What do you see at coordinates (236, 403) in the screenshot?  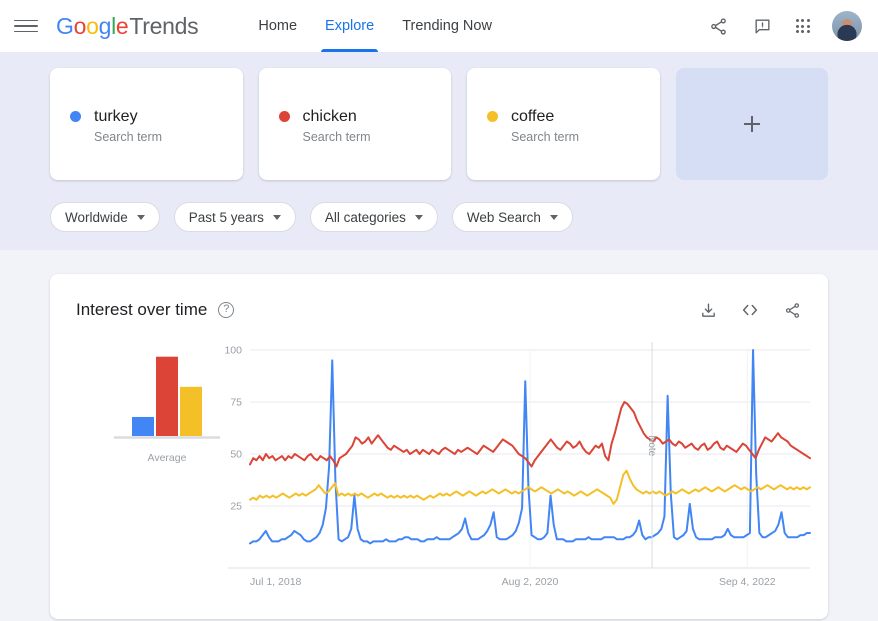 I see `y-tick-label: 75` at bounding box center [236, 403].